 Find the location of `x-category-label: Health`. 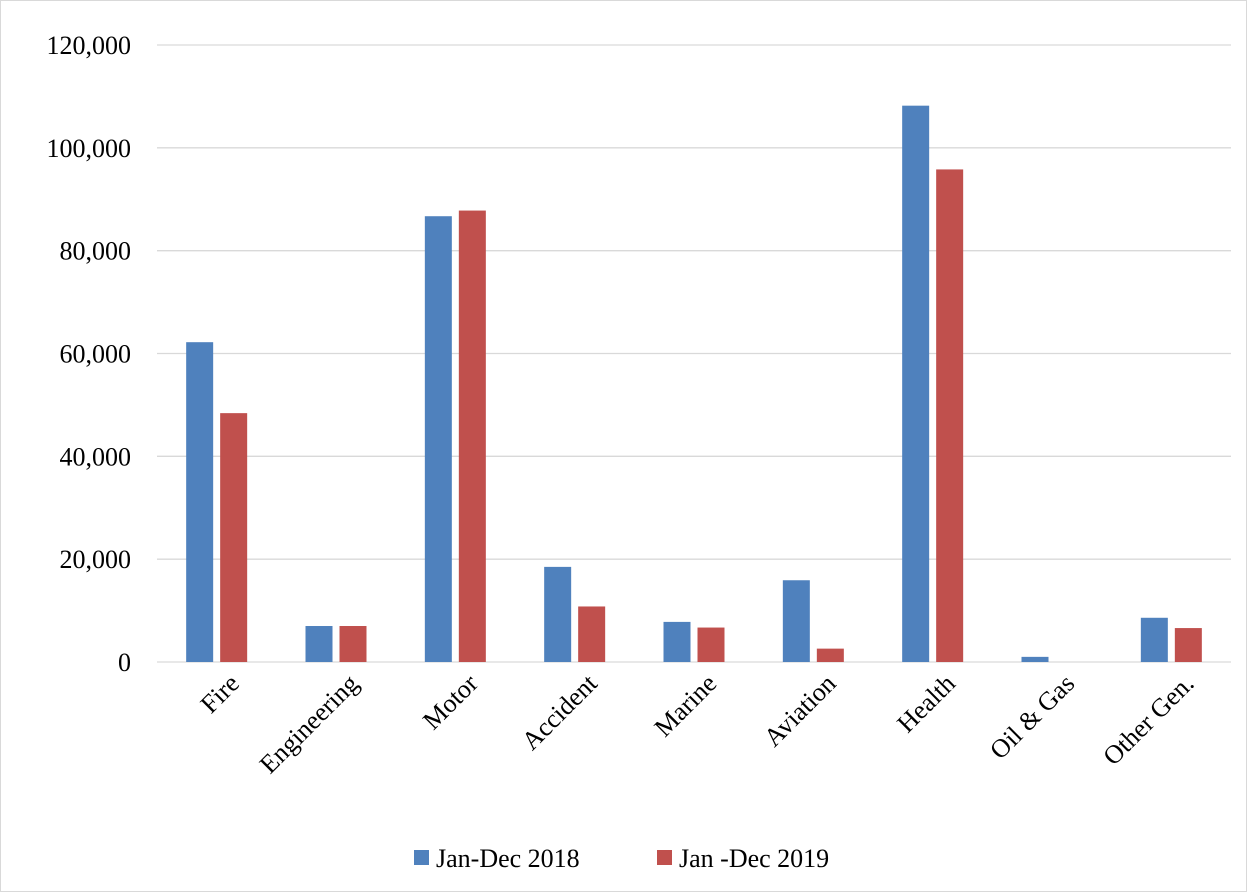

x-category-label: Health is located at coordinates (926, 704).